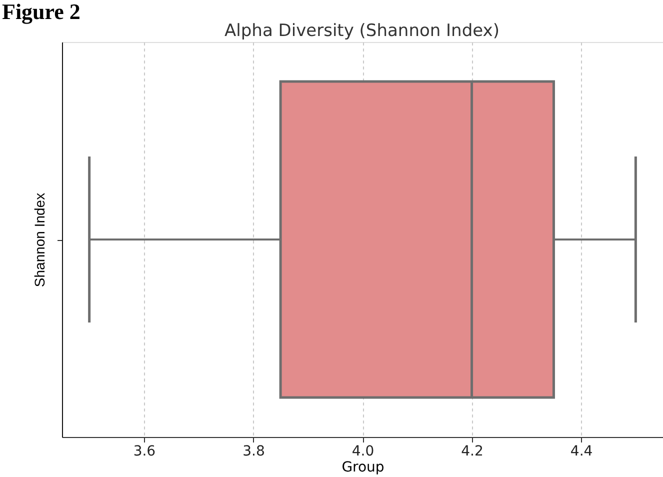 The width and height of the screenshot is (663, 477). Describe the element at coordinates (41, 12) in the screenshot. I see `caption: Figure 2` at that location.